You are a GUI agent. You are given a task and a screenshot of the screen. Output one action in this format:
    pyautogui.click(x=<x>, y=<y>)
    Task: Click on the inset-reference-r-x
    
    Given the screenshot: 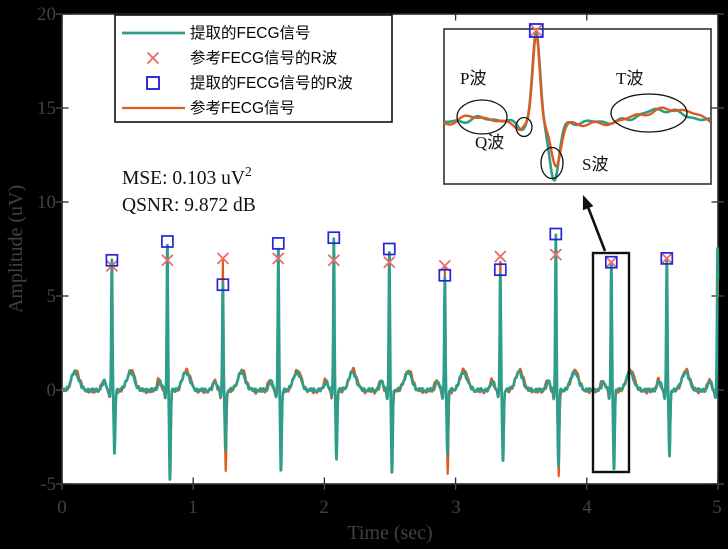 What is the action you would take?
    pyautogui.click(x=536, y=30)
    